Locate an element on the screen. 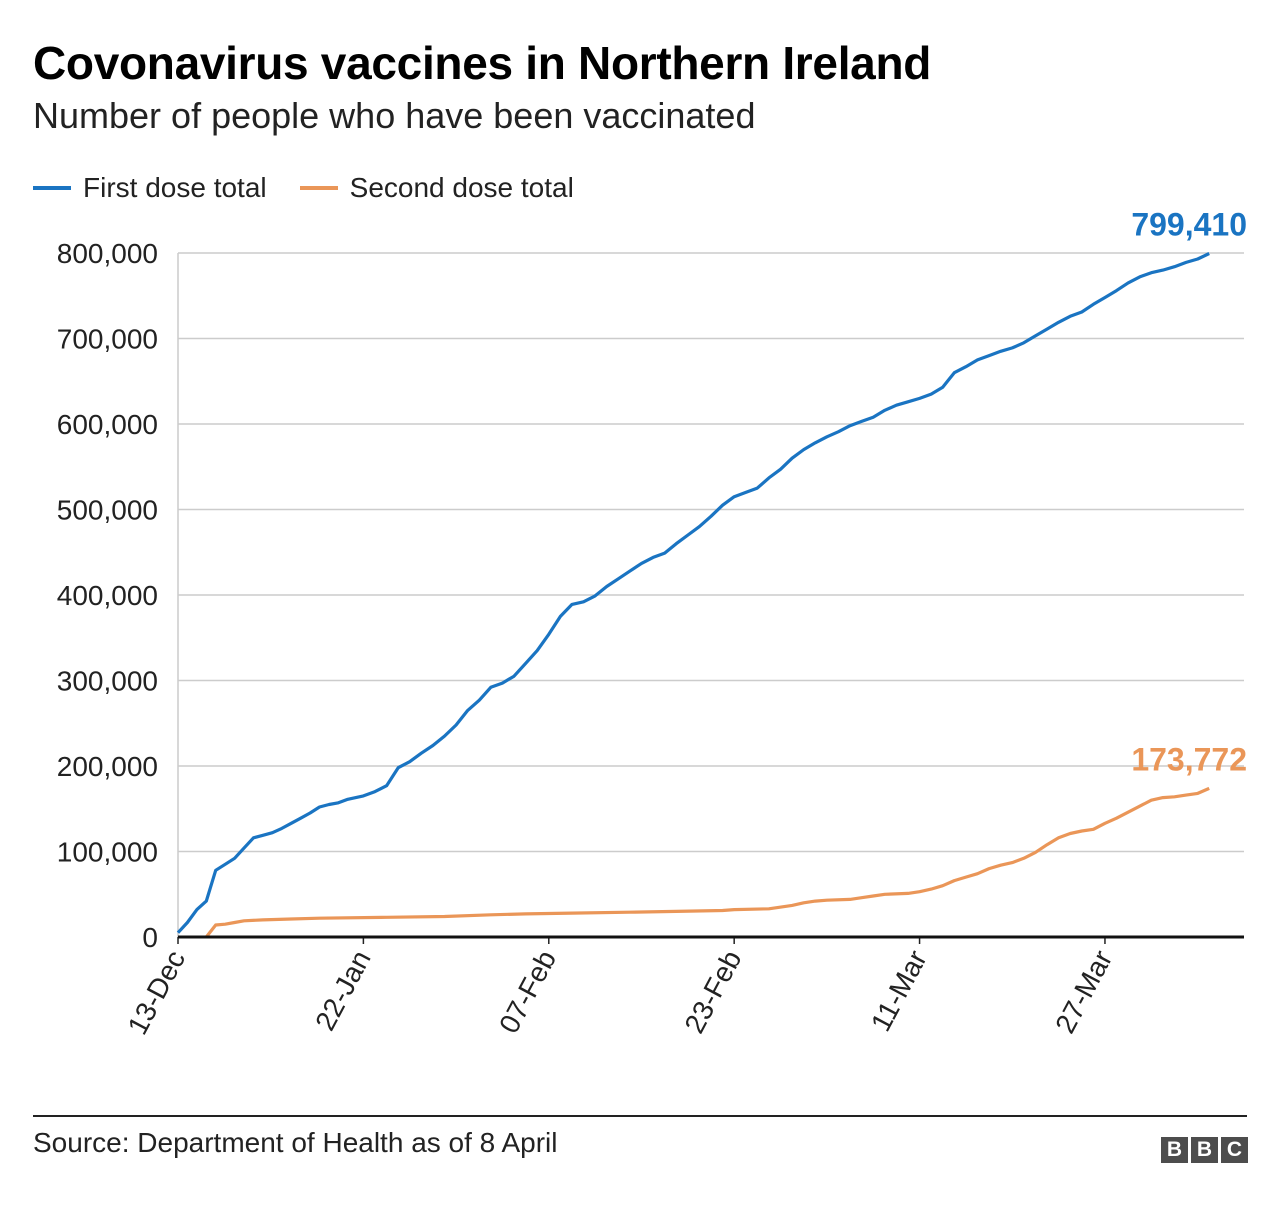 The width and height of the screenshot is (1280, 1206). y-tick-label: 800,000 is located at coordinates (107, 253).